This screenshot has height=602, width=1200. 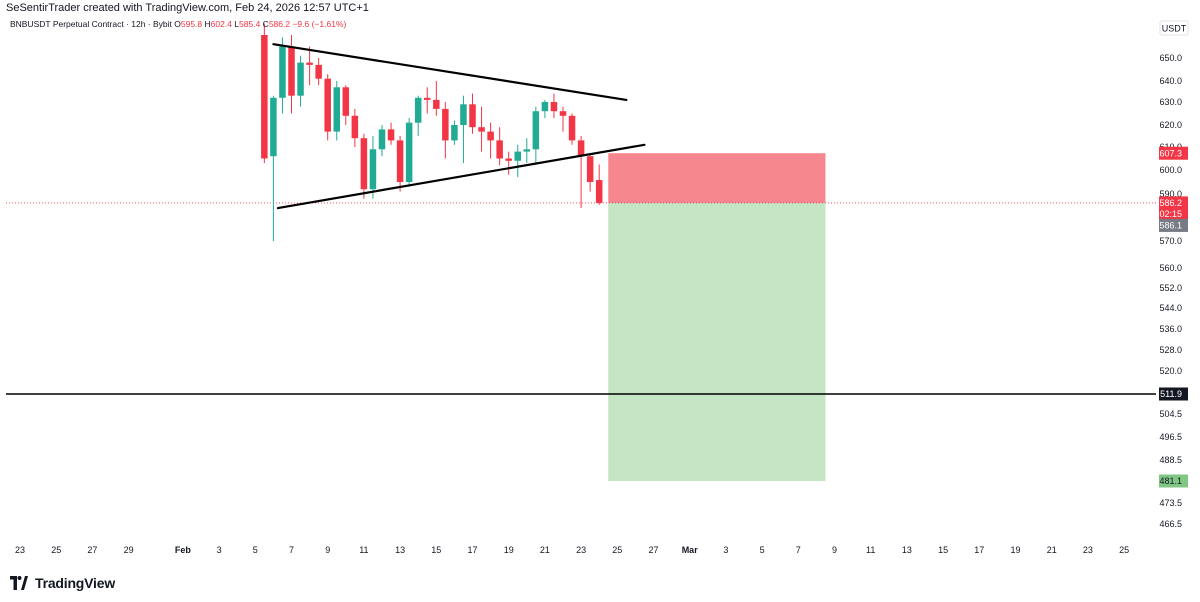 I want to click on trendline-lower, so click(x=461, y=176).